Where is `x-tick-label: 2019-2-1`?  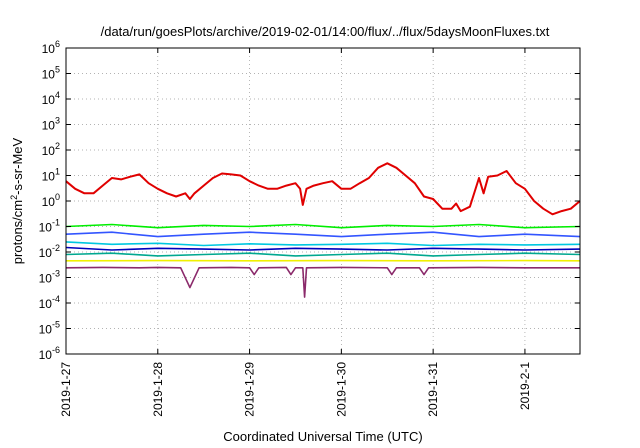
x-tick-label: 2019-2-1 is located at coordinates (525, 386).